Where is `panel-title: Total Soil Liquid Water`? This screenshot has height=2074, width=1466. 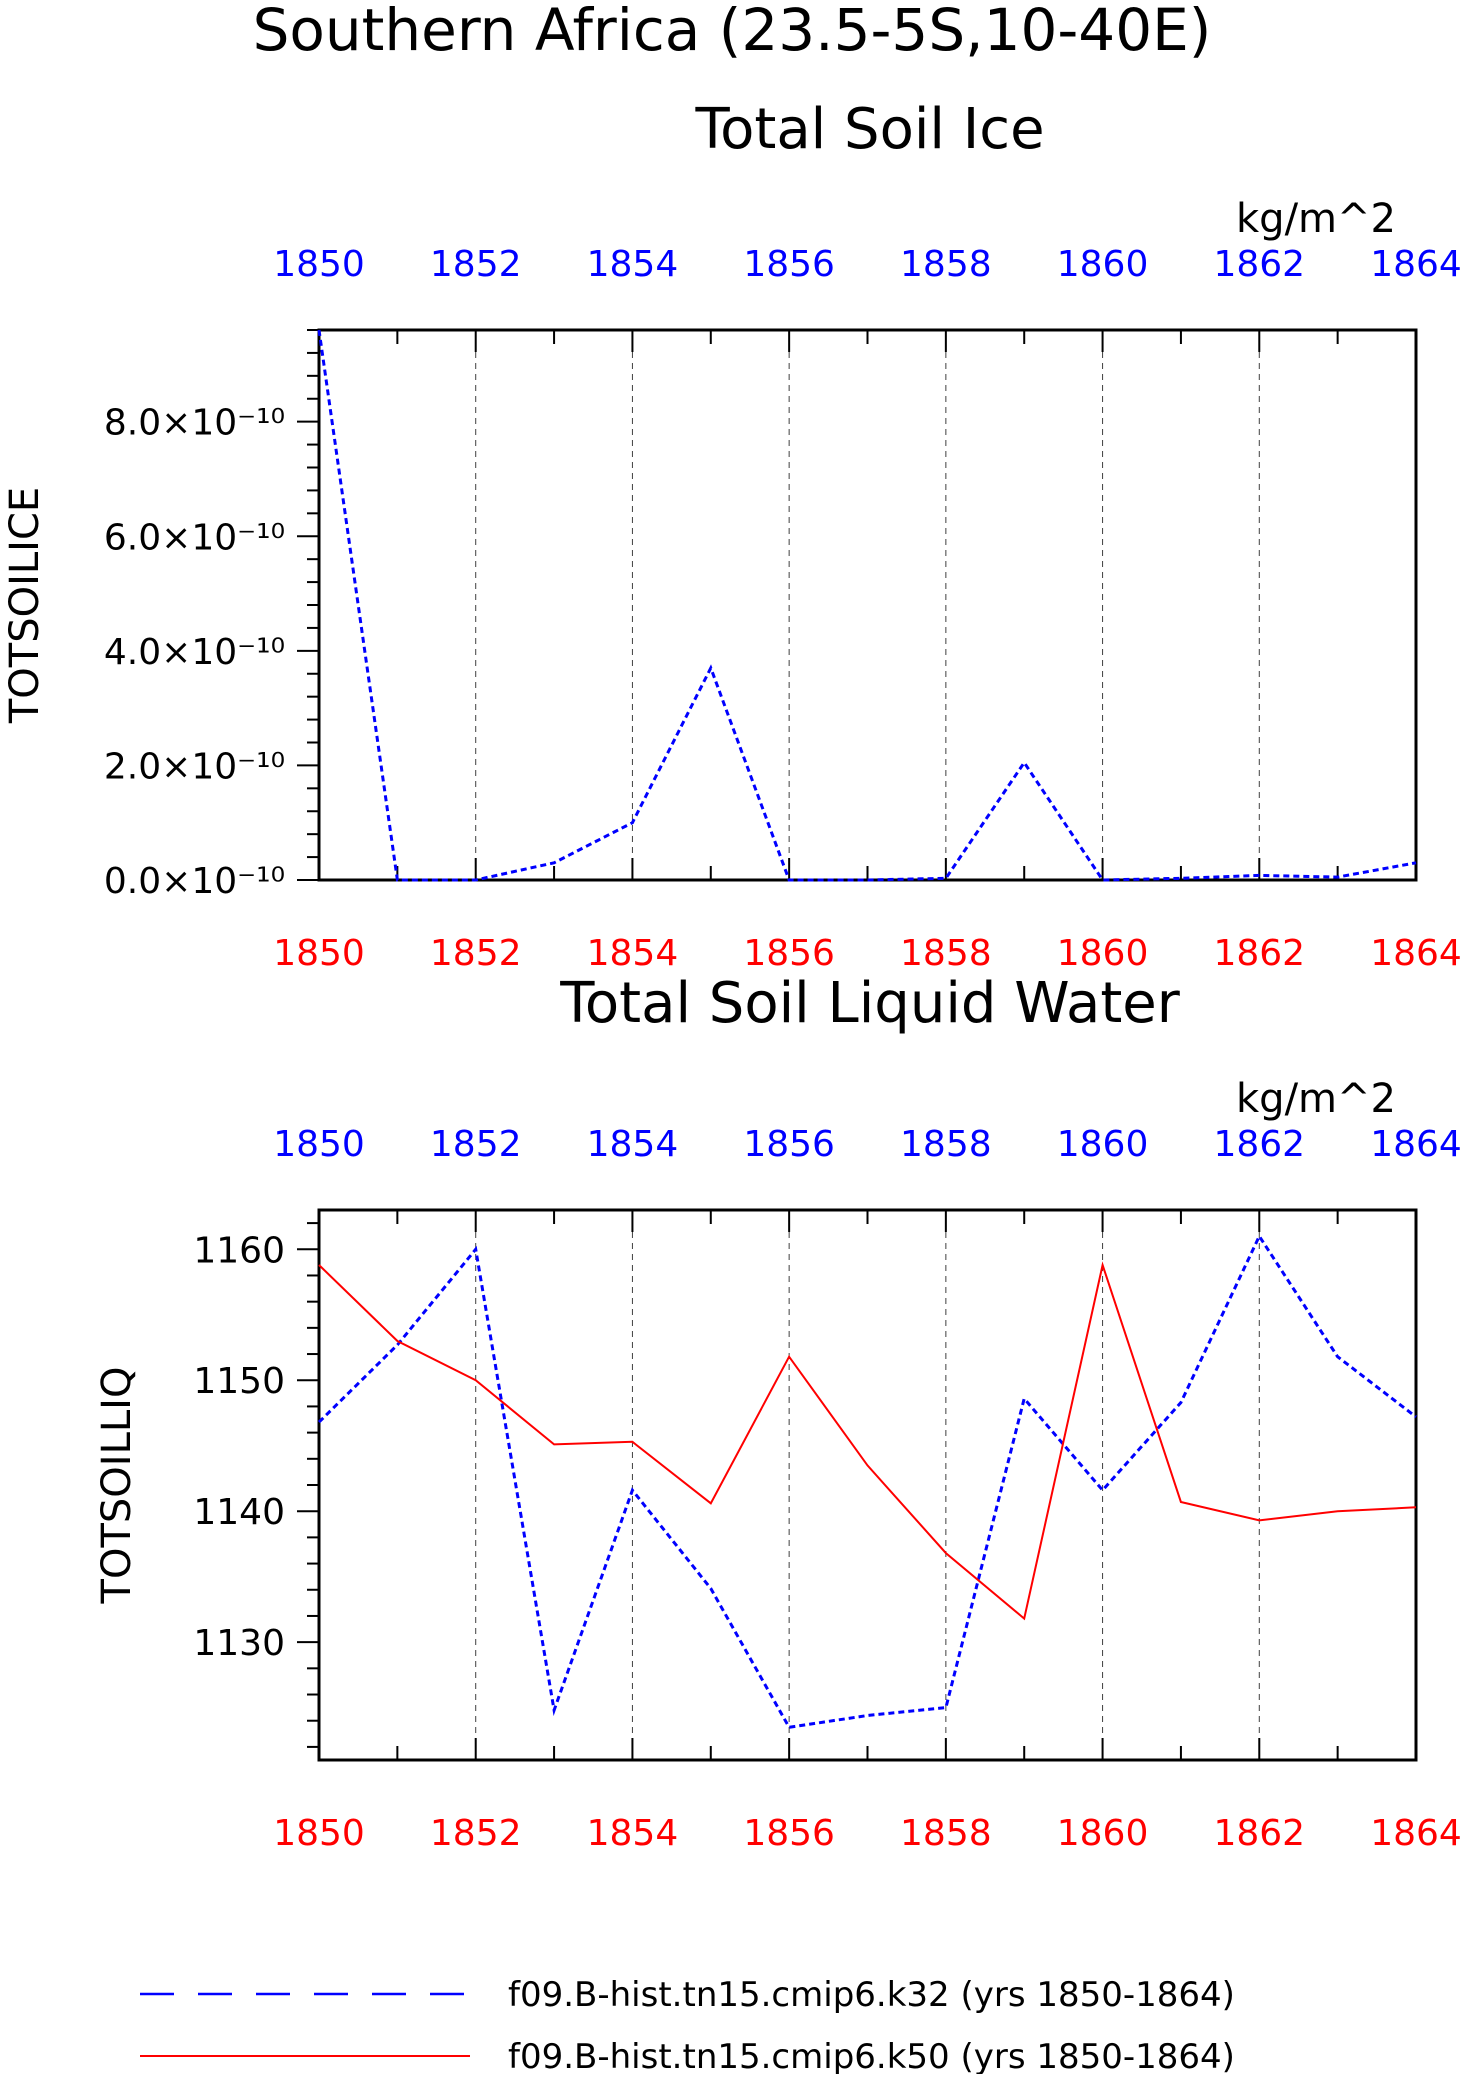
panel-title: Total Soil Liquid Water is located at coordinates (870, 1003).